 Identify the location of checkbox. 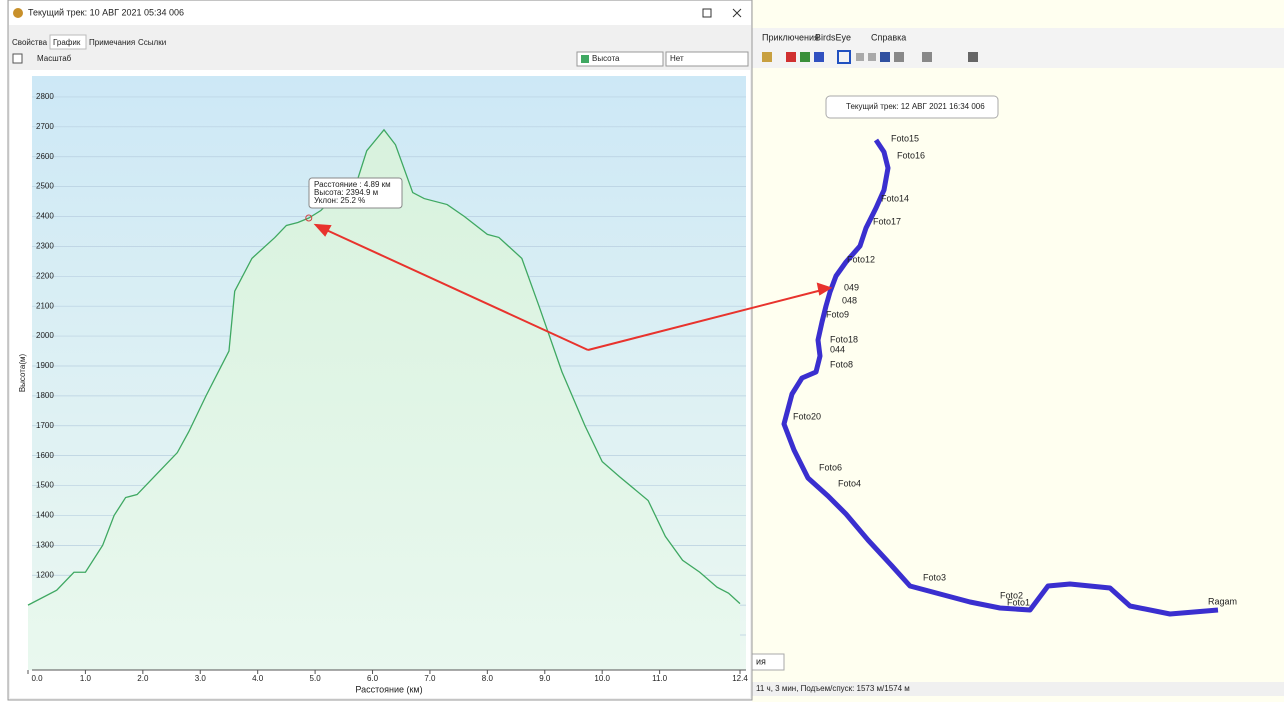
(17, 58).